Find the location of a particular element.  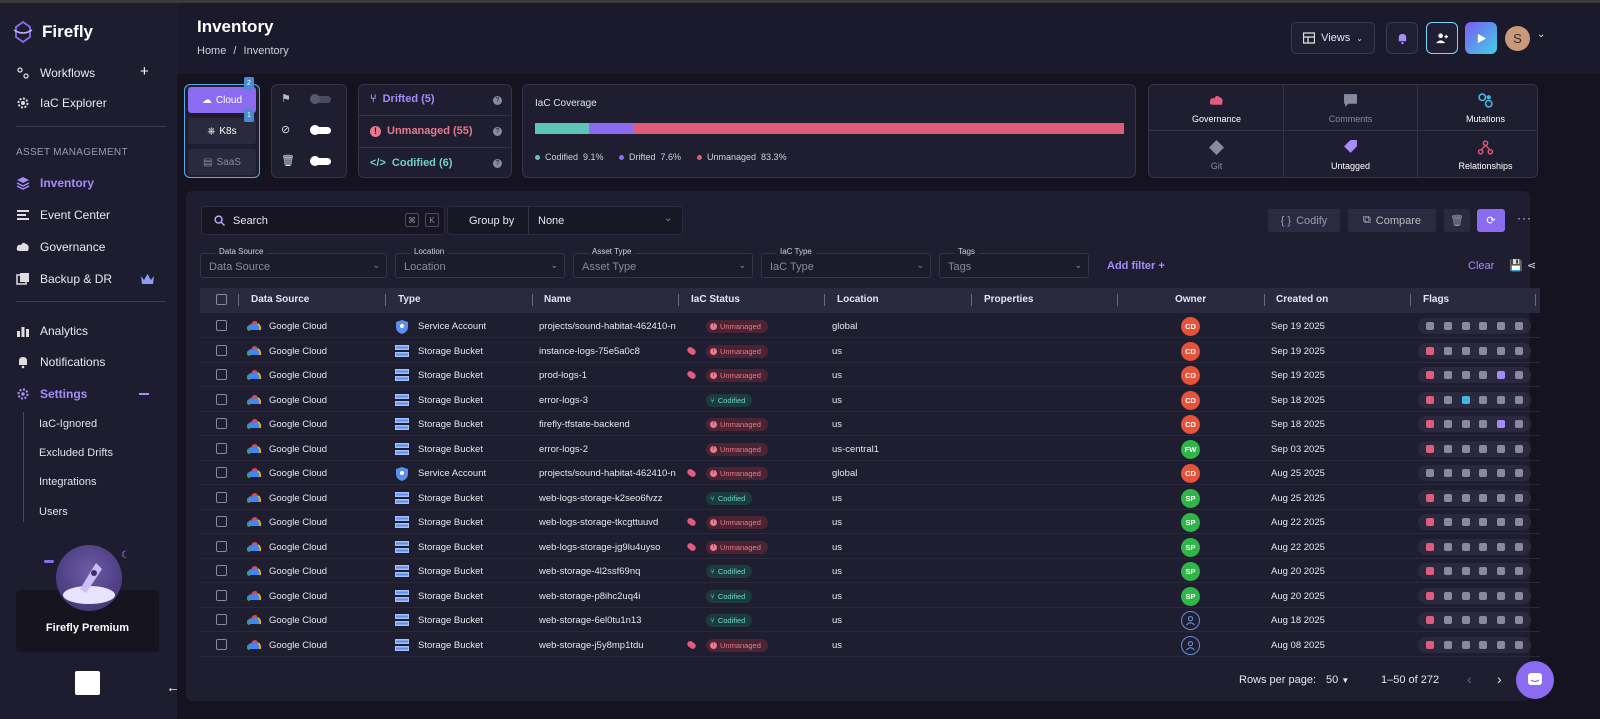

name-cell: error-logs-2 is located at coordinates (564, 449).